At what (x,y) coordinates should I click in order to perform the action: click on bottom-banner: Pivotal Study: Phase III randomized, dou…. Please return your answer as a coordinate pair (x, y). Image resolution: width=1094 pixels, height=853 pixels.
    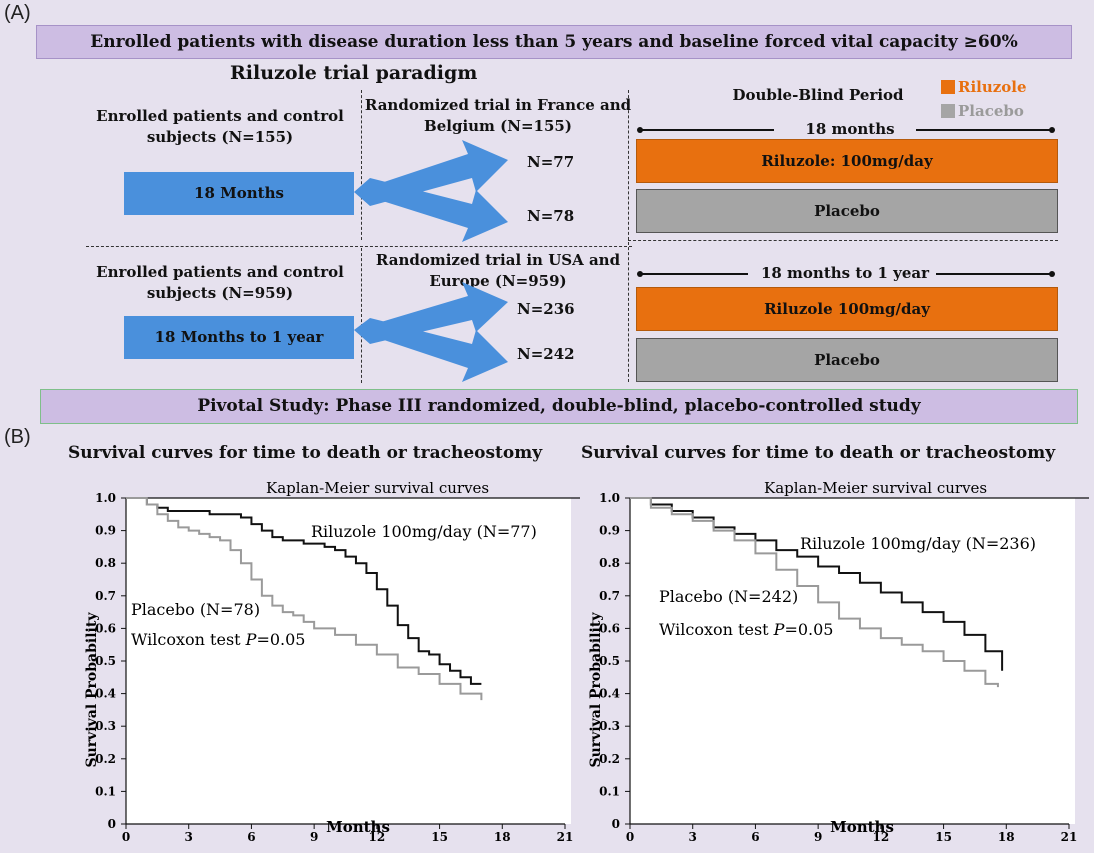
    Looking at the image, I should click on (559, 406).